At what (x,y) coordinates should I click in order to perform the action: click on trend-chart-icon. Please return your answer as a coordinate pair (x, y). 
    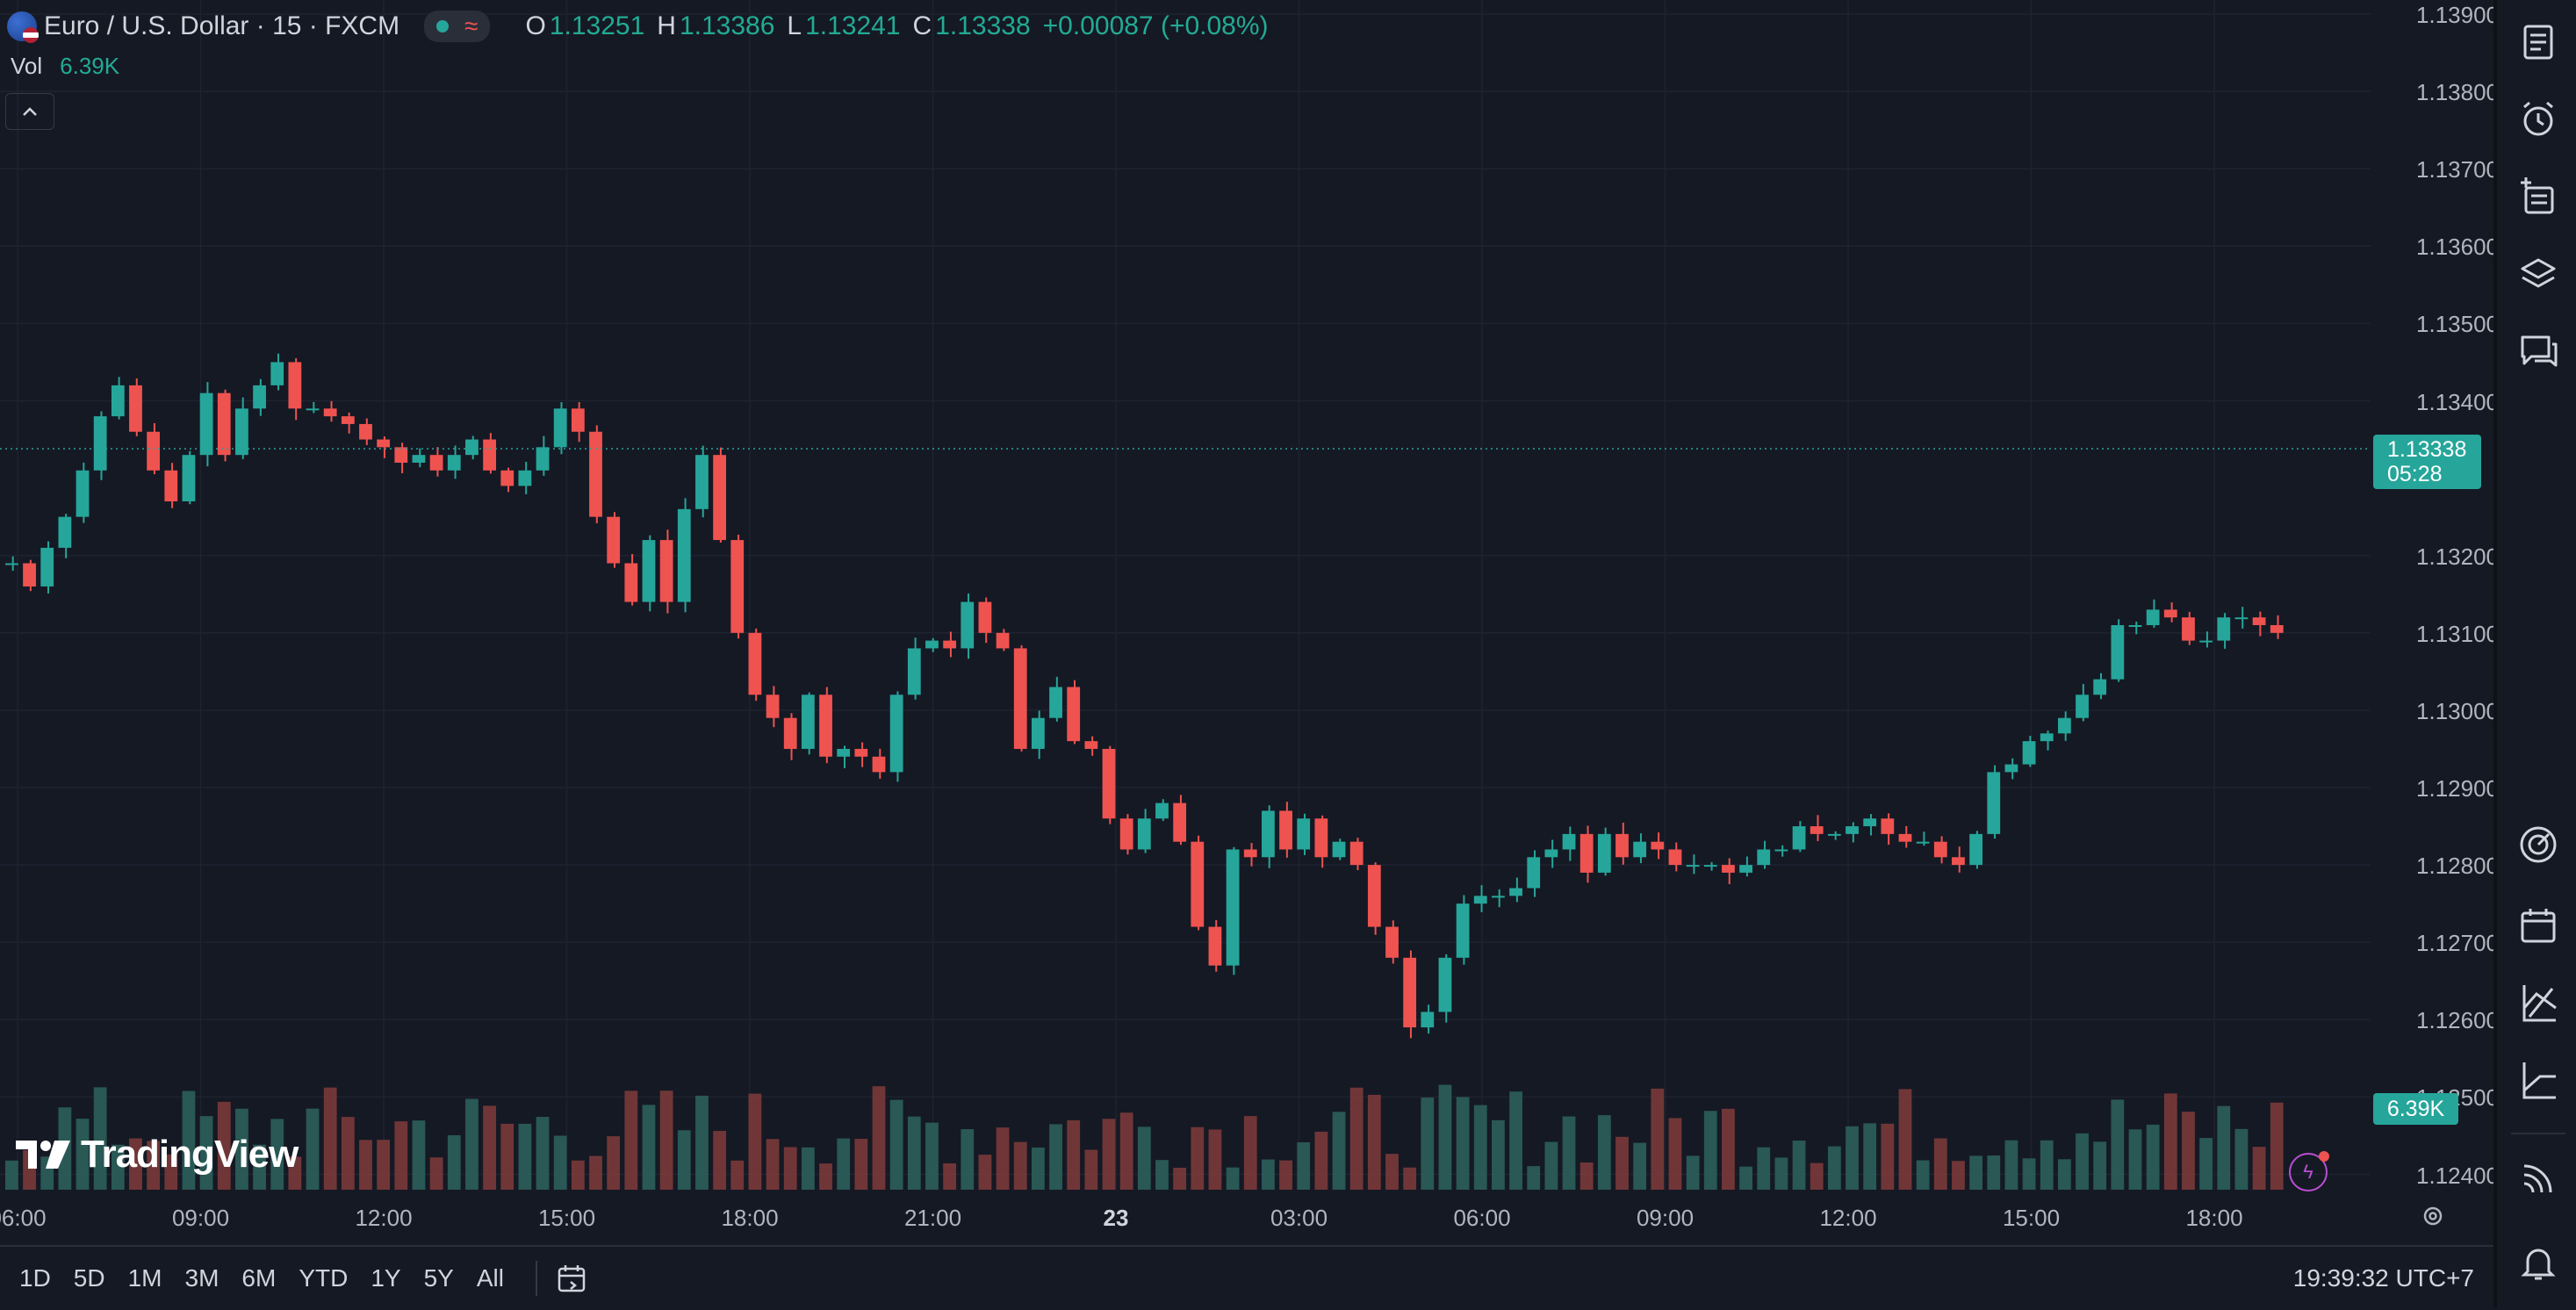
    Looking at the image, I should click on (2538, 1003).